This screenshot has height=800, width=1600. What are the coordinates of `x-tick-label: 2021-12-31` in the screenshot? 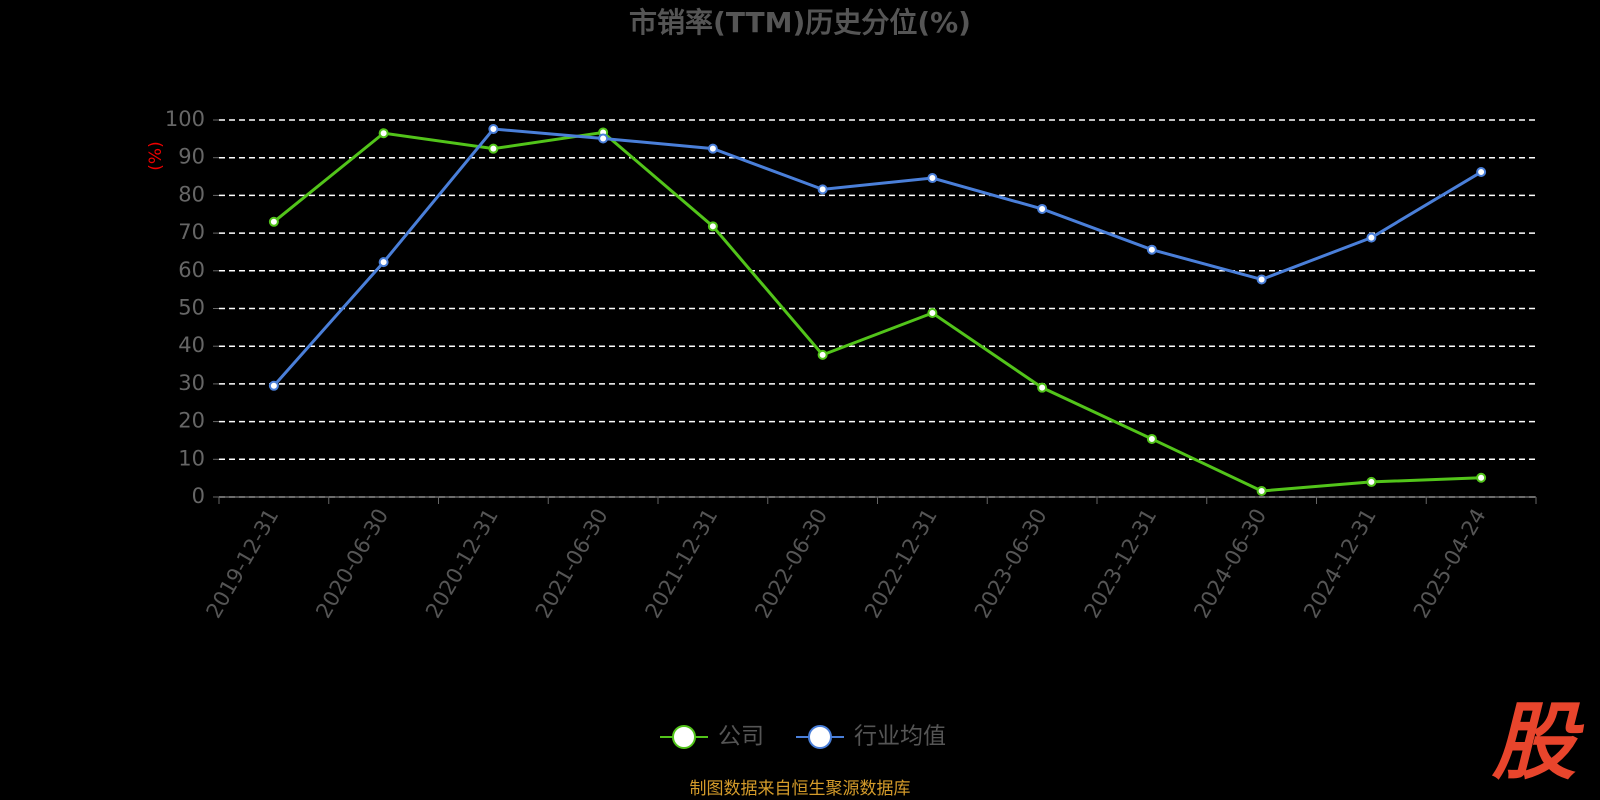 It's located at (682, 564).